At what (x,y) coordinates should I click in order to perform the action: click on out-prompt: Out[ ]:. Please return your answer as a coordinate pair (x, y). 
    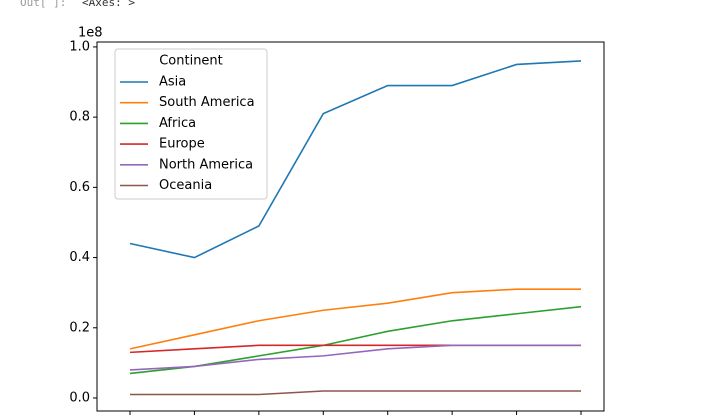
    Looking at the image, I should click on (43, 4).